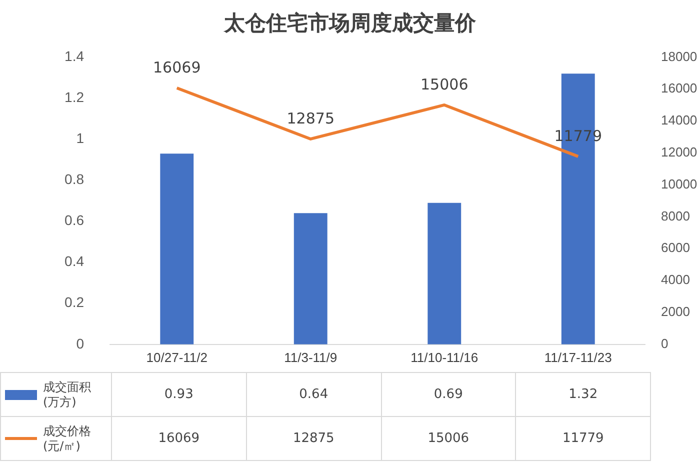 This screenshot has height=462, width=700. Describe the element at coordinates (74, 179) in the screenshot. I see `y-tick-label: 0.8` at that location.